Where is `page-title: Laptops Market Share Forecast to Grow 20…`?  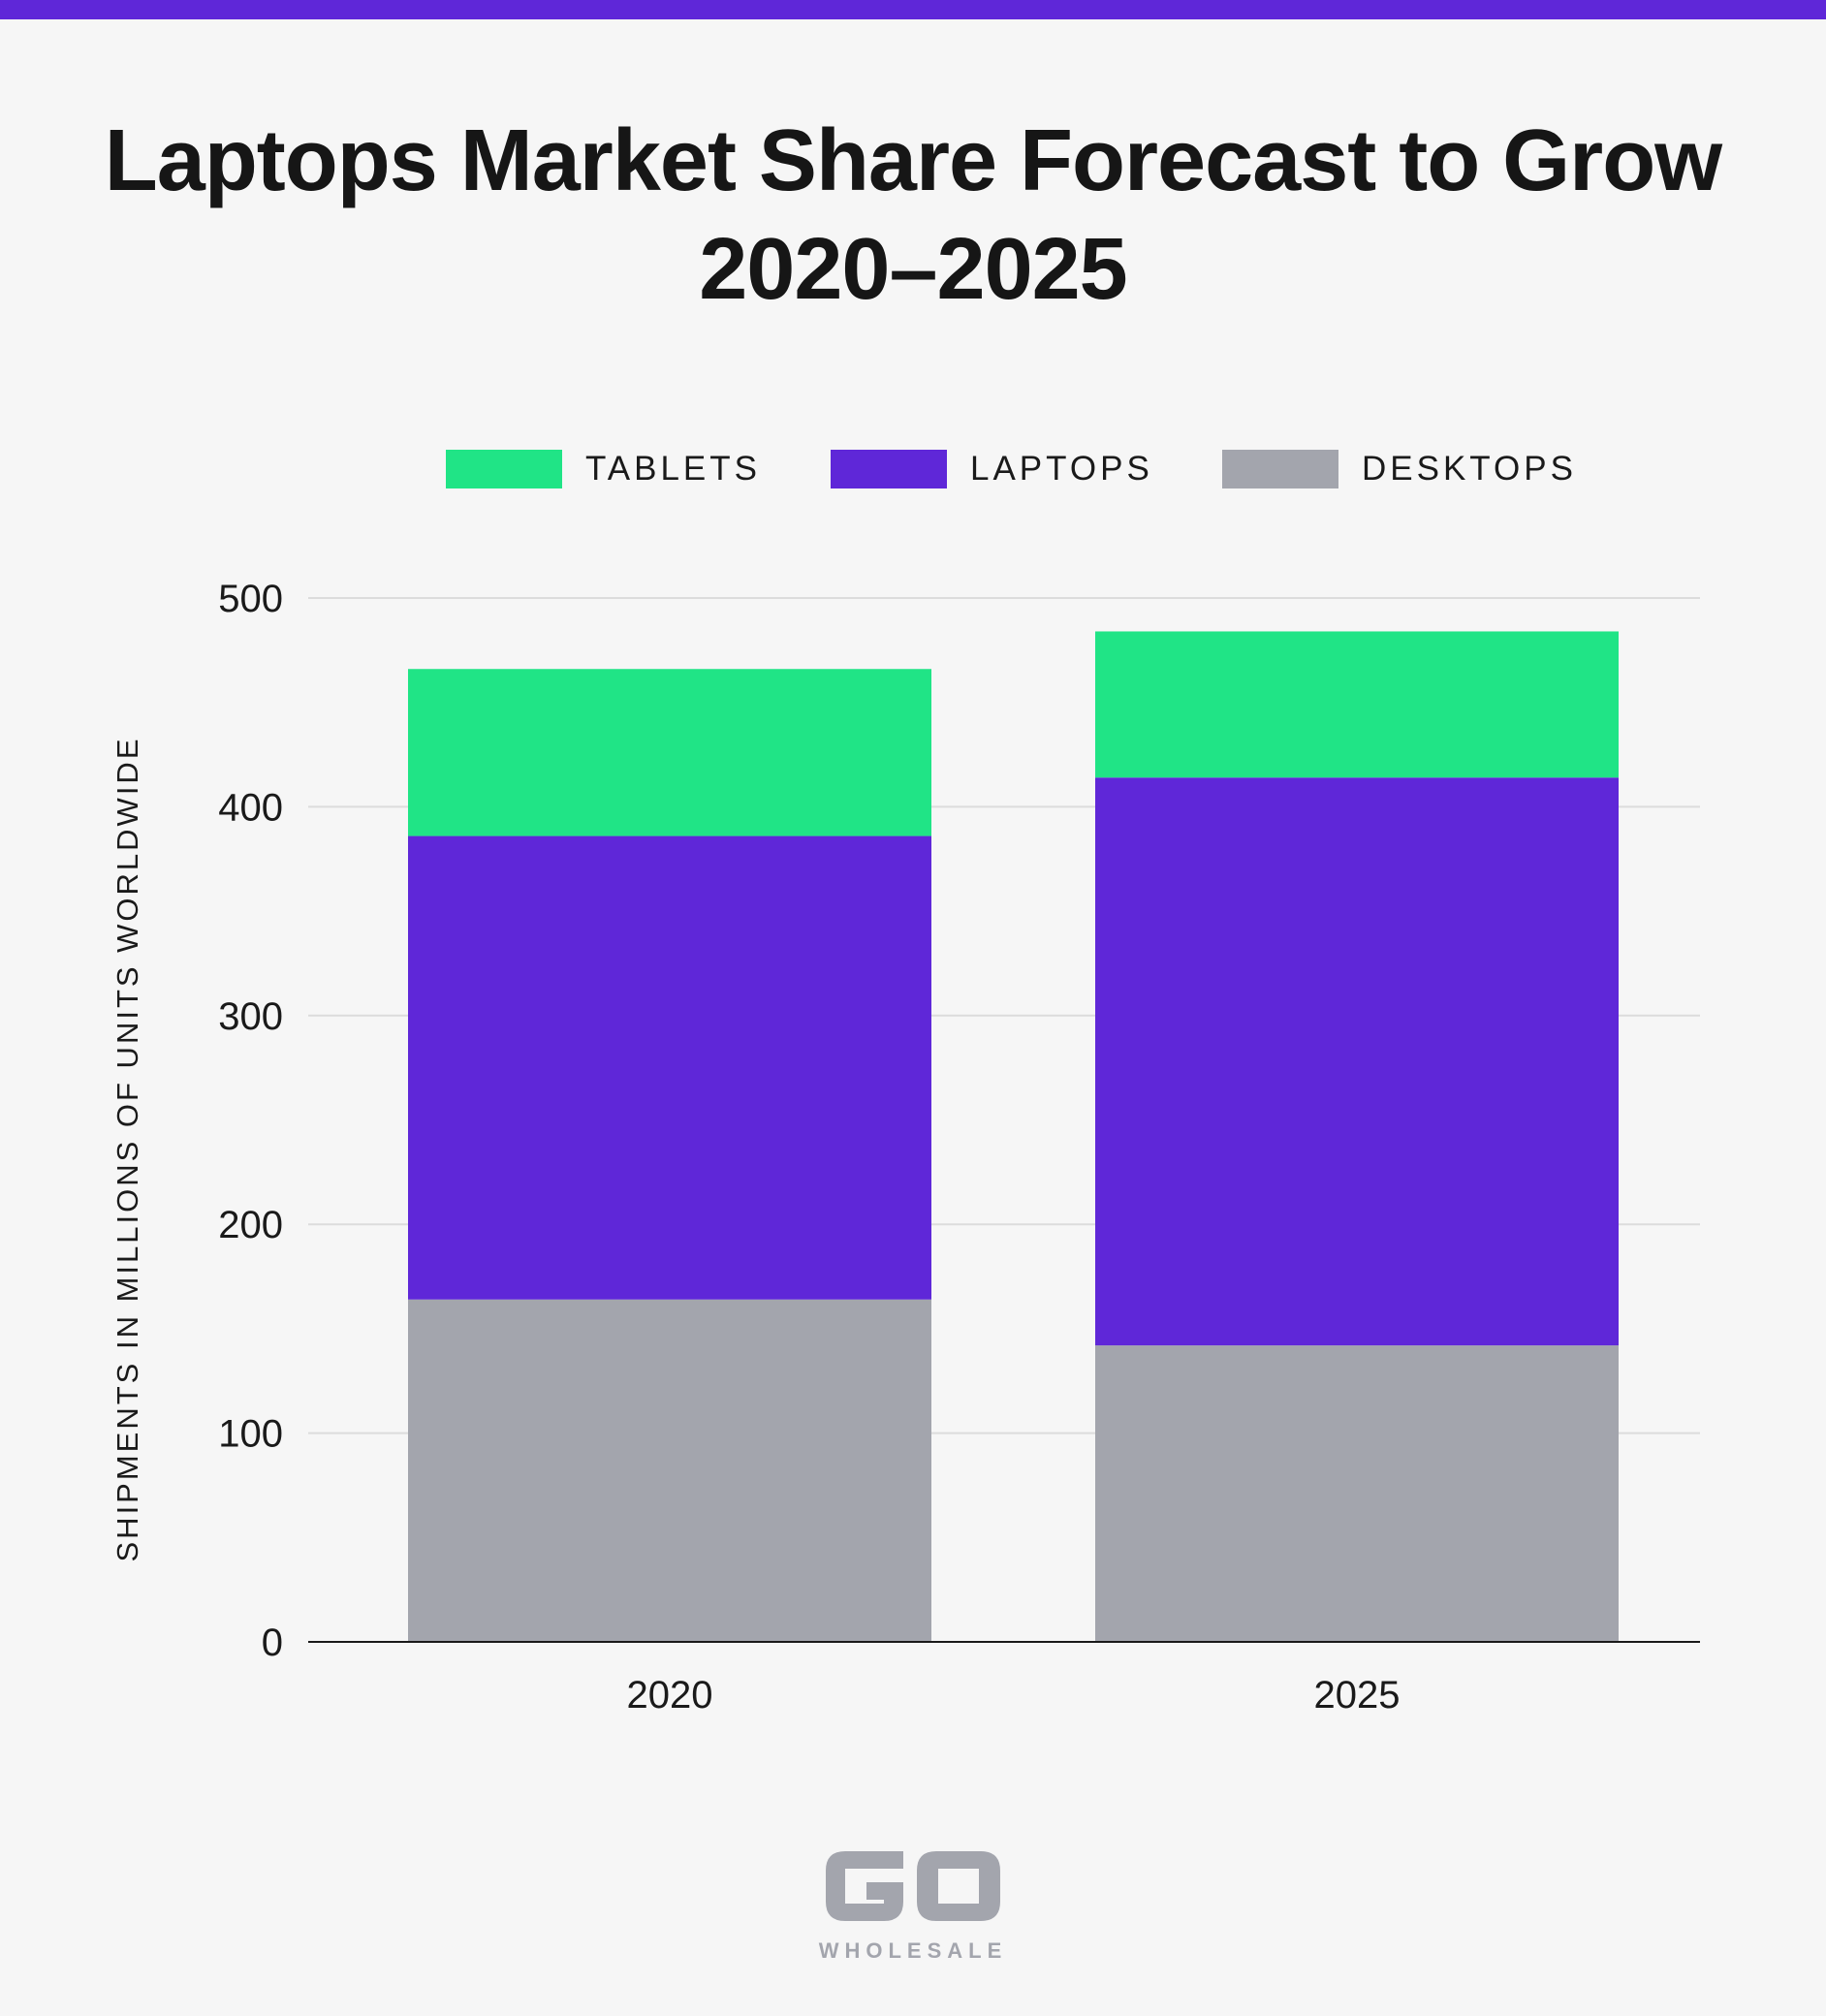
page-title: Laptops Market Share Forecast to Grow 20… is located at coordinates (913, 216).